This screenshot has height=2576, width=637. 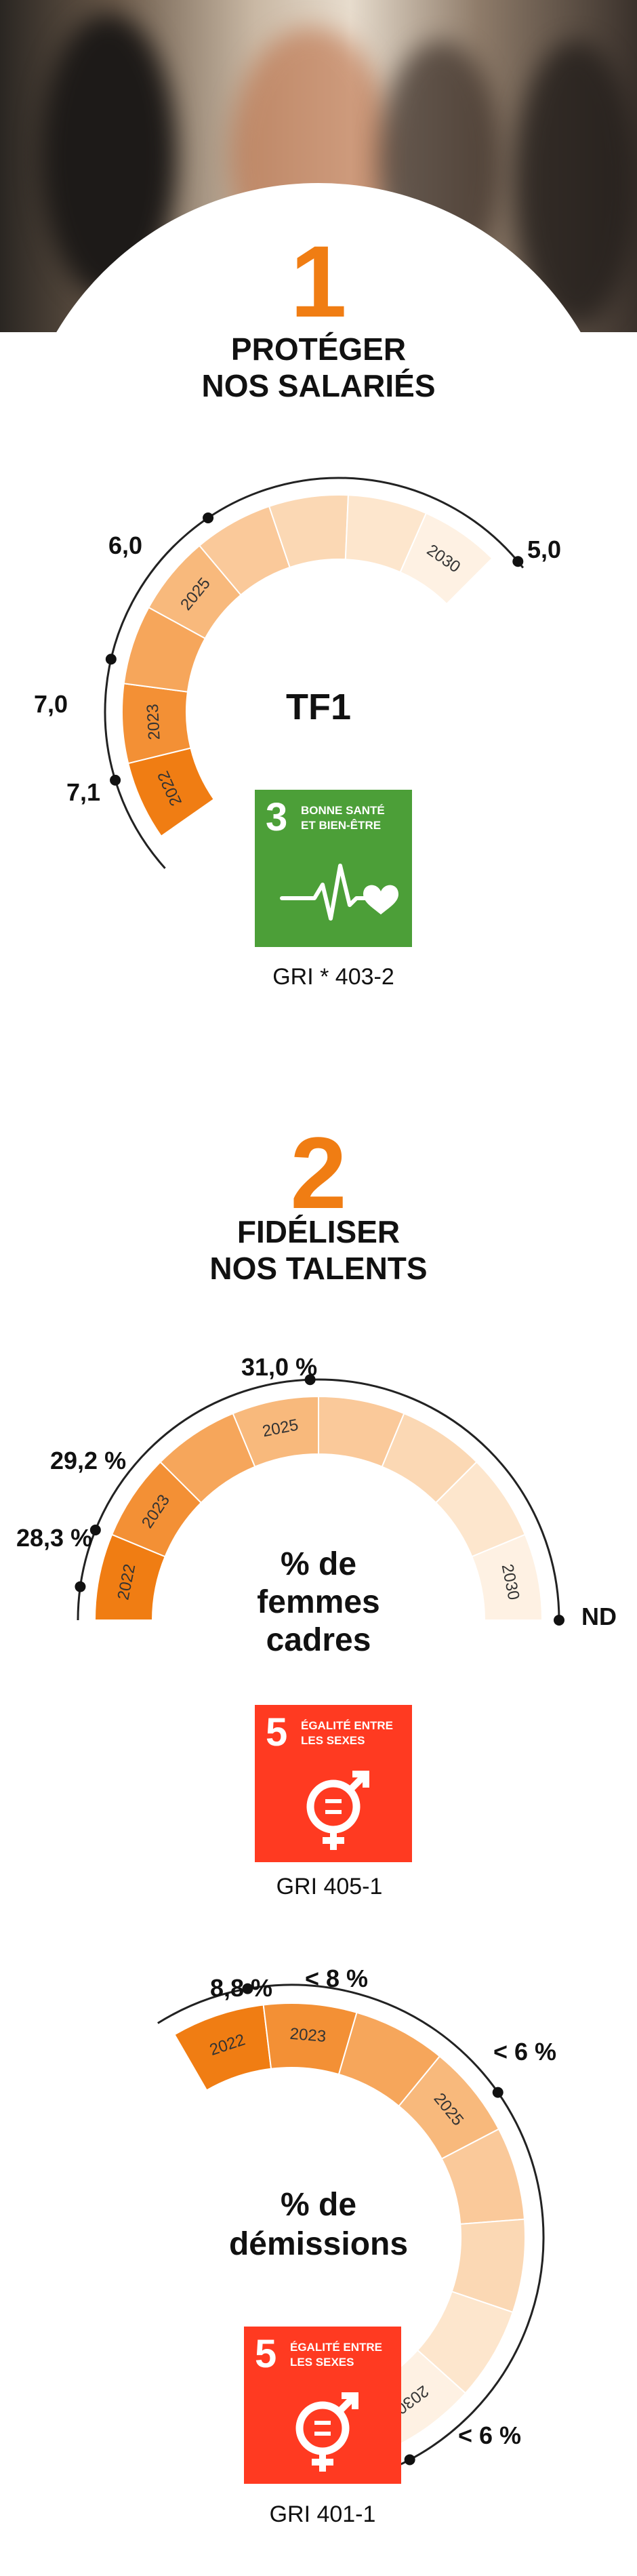 I want to click on value-2025: 6,0, so click(x=125, y=545).